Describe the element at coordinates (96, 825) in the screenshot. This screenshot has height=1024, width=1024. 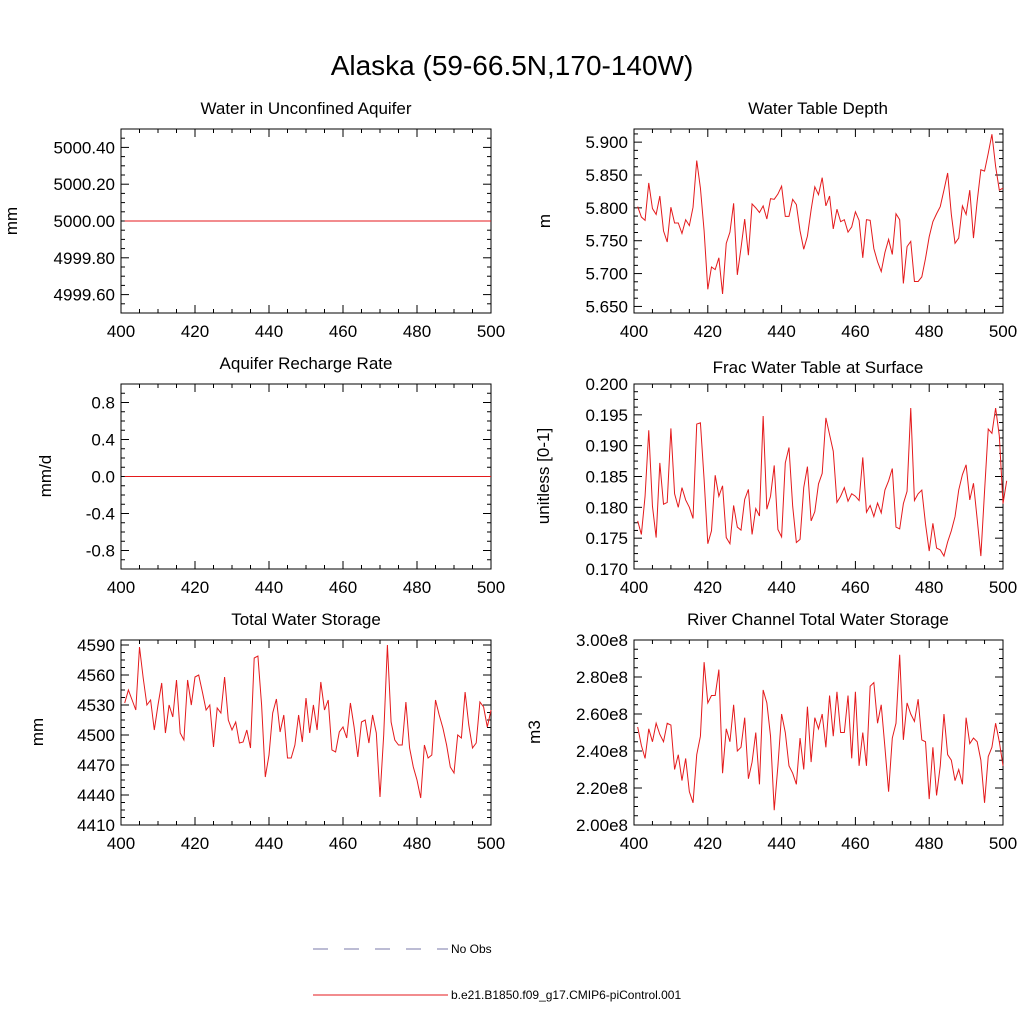
I see `y-tick-label: 4410` at that location.